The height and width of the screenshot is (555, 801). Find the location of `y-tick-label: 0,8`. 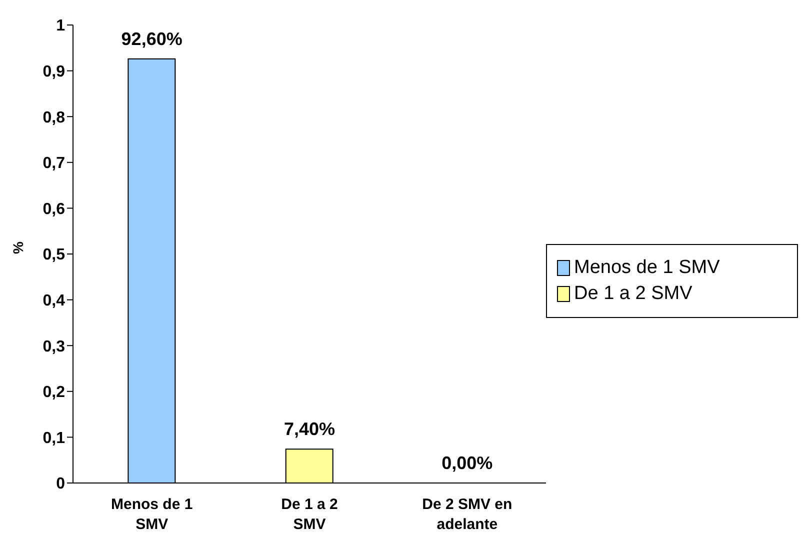

y-tick-label: 0,8 is located at coordinates (54, 117).